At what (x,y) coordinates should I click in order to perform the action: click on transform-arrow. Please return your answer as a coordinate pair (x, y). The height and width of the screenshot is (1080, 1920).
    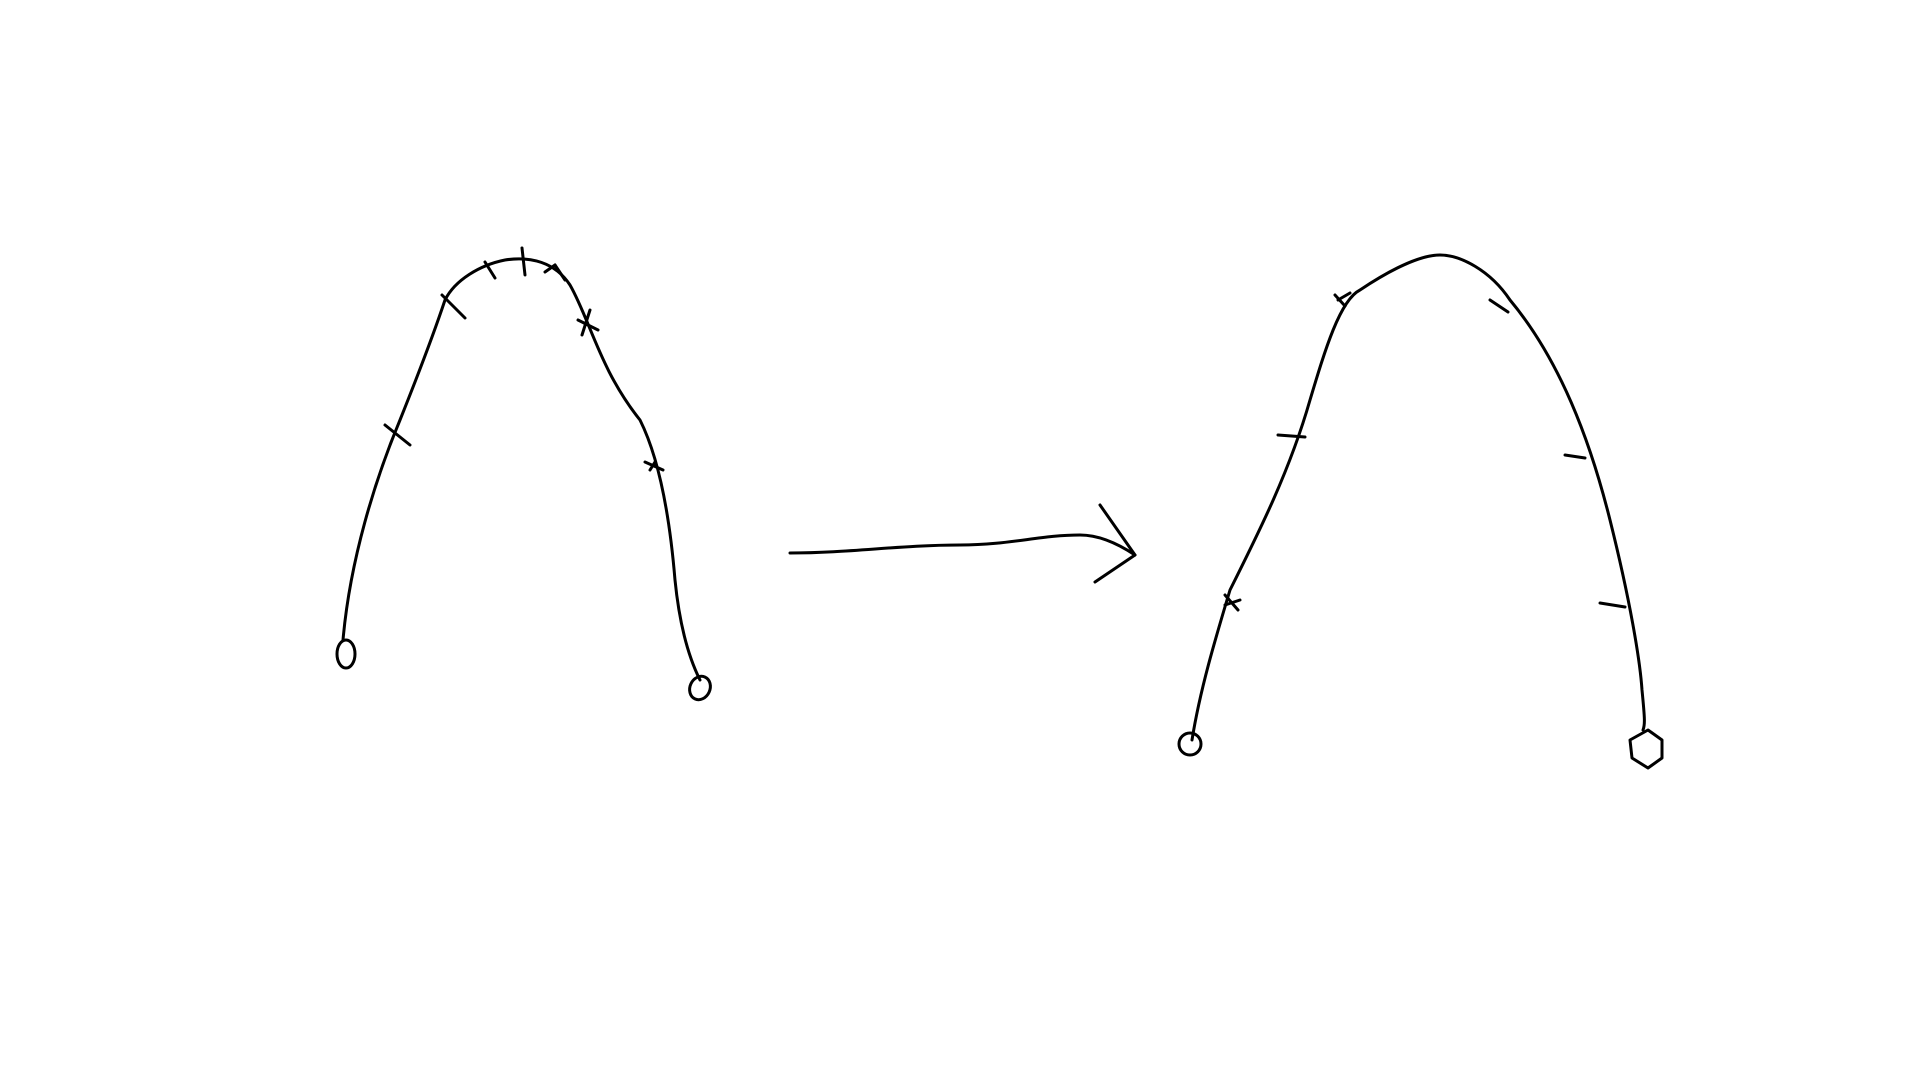
    Looking at the image, I should click on (962, 543).